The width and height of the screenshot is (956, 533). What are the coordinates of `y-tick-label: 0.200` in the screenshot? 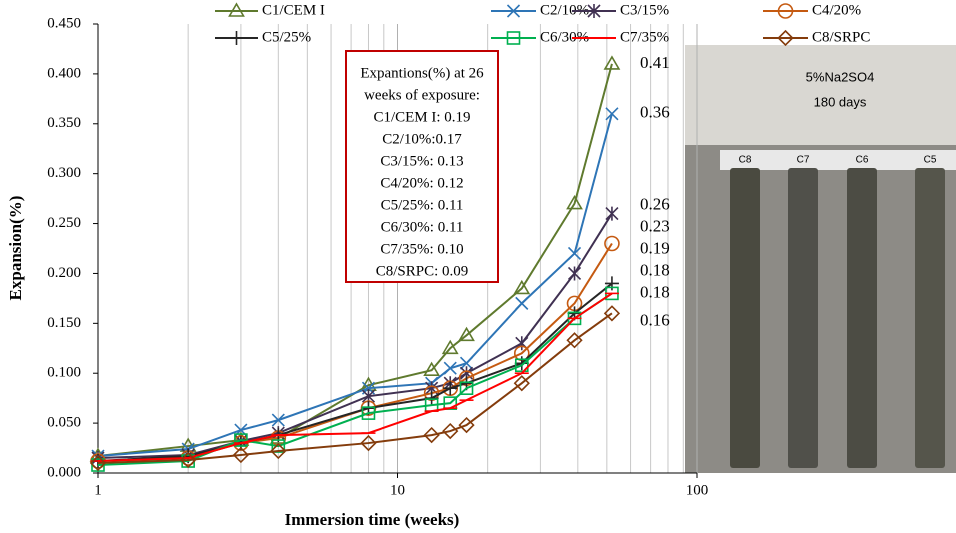 It's located at (64, 273).